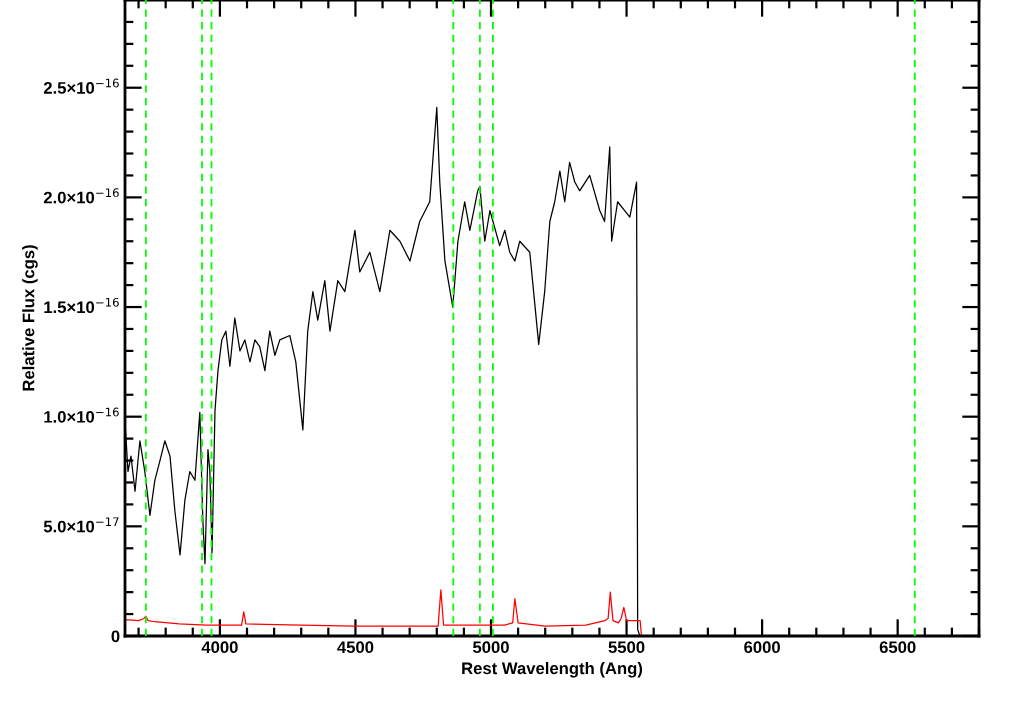 This screenshot has width=1020, height=706. Describe the element at coordinates (81, 196) in the screenshot. I see `y-tick-label: 2.0×10$^{−16}$` at that location.